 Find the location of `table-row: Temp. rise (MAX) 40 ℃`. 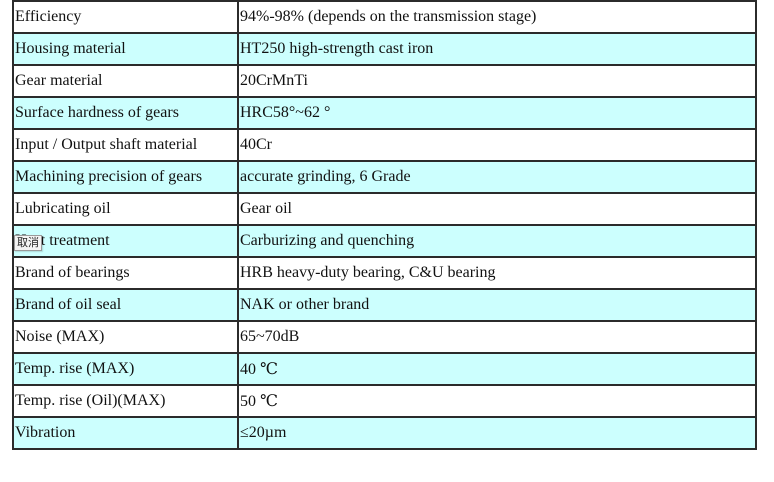

table-row: Temp. rise (MAX) 40 ℃ is located at coordinates (384, 369).